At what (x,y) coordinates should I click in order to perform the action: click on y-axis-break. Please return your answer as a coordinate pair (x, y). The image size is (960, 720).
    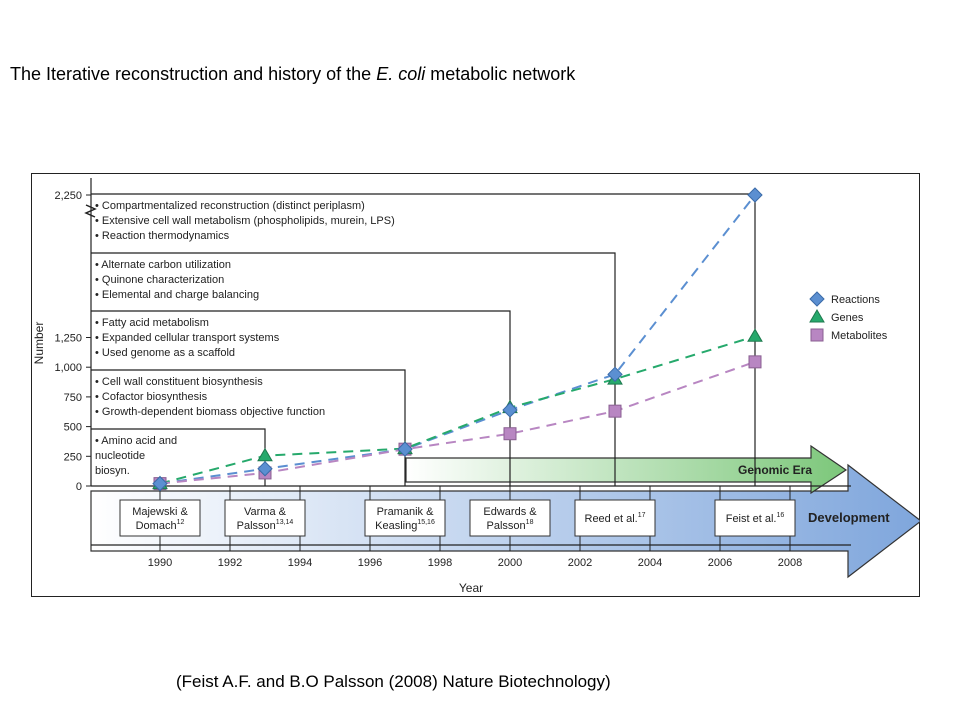
    Looking at the image, I should click on (90, 211).